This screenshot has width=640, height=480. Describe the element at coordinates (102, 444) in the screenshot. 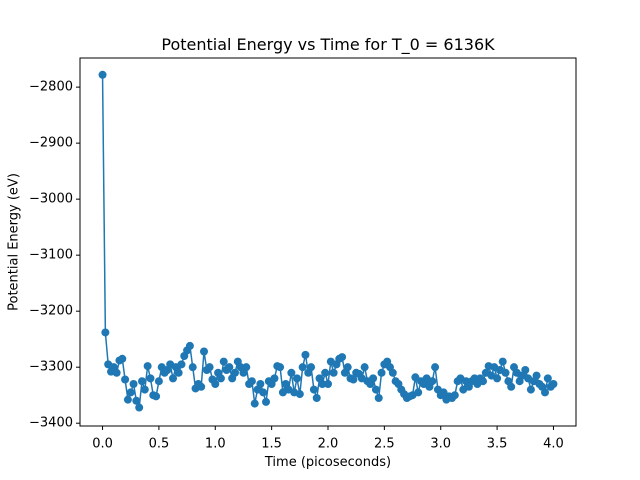

I see `x-tick-label: 0.0` at that location.